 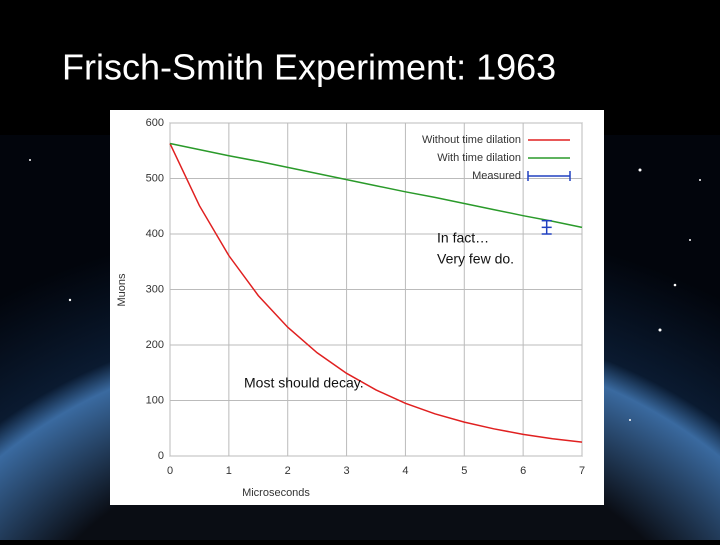 What do you see at coordinates (161, 456) in the screenshot?
I see `y-tick-label: 0` at bounding box center [161, 456].